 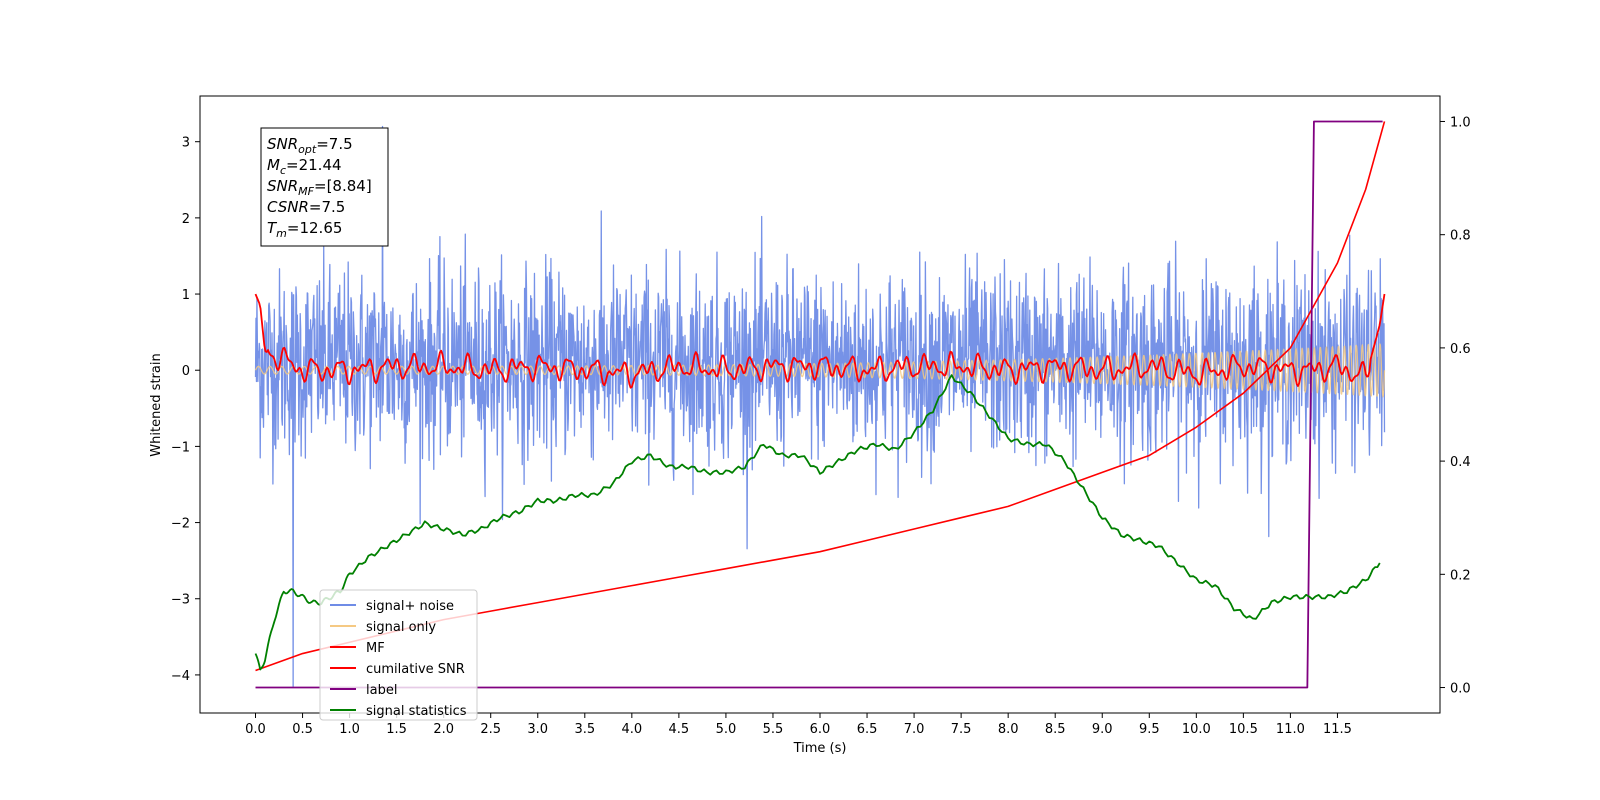 I want to click on info-box-frame, so click(x=324, y=187).